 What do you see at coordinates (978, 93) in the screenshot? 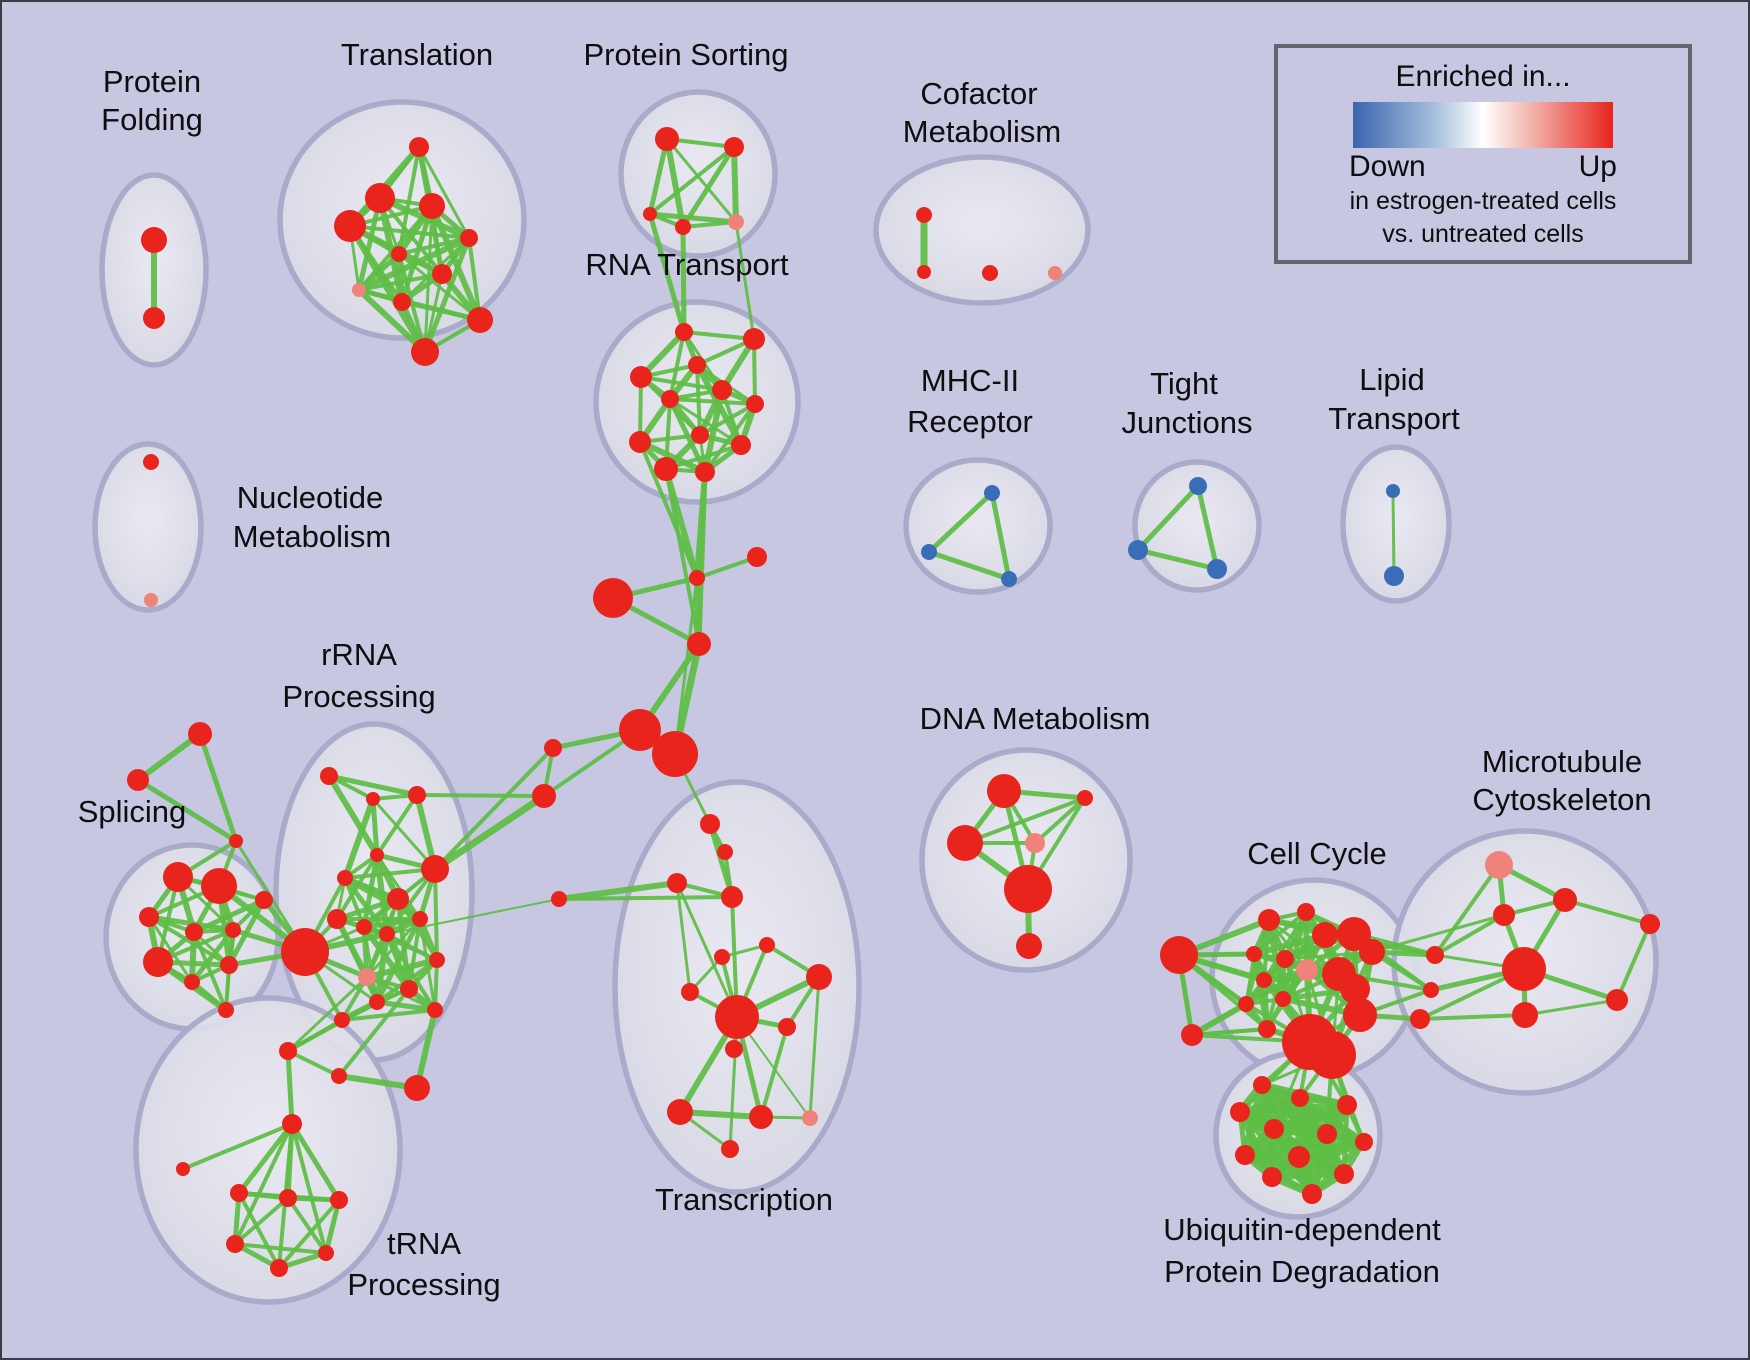
I see `cluster-label-cf: Cofactor` at bounding box center [978, 93].